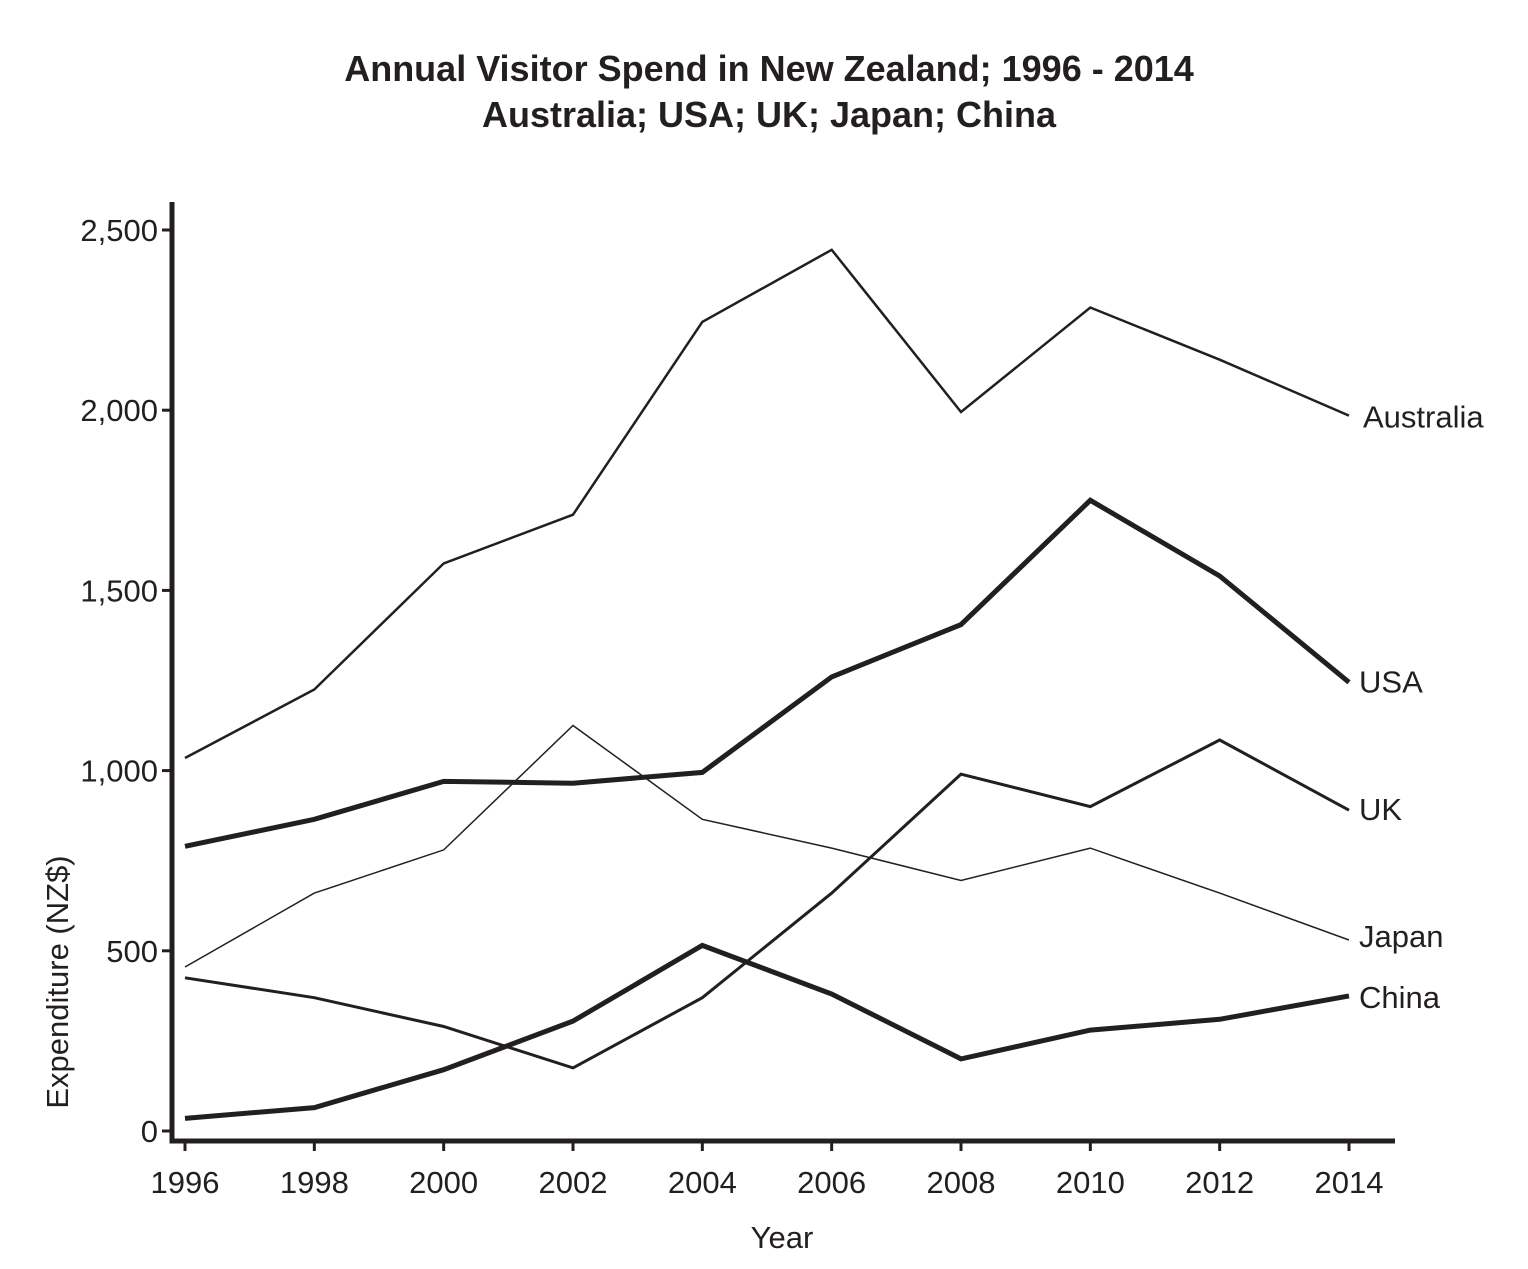 The width and height of the screenshot is (1528, 1269). I want to click on y-tick-label: 2,000, so click(119, 410).